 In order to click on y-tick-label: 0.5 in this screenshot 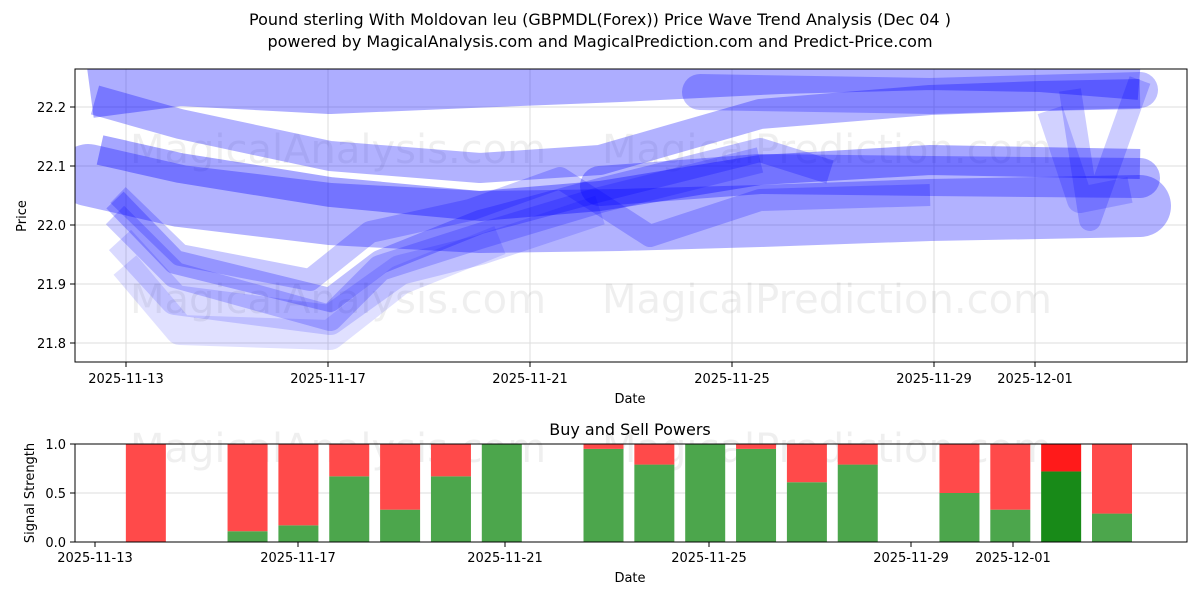, I will do `click(55, 494)`.